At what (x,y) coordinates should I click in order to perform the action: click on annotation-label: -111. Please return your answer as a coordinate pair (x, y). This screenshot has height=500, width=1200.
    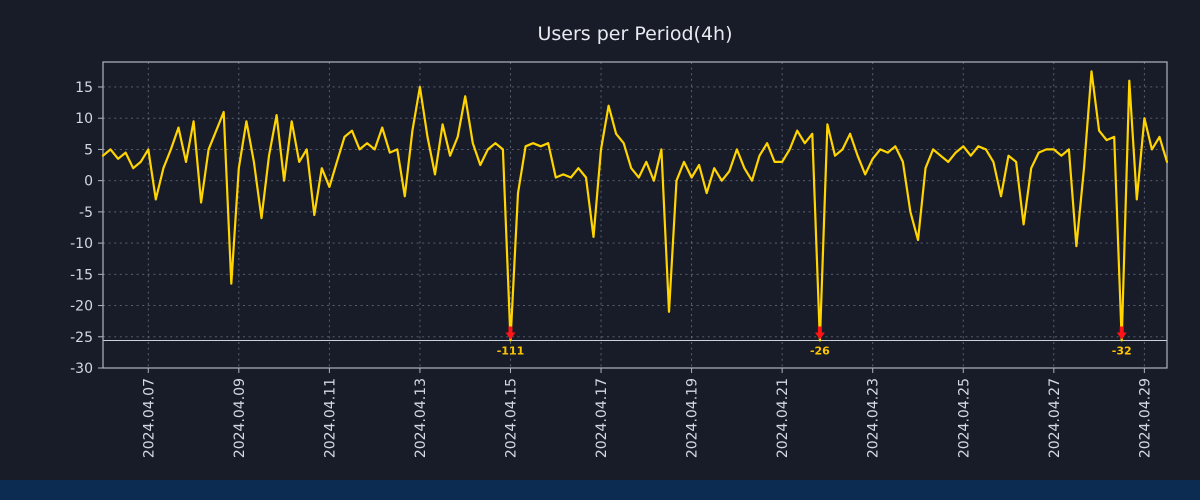
    Looking at the image, I should click on (511, 351).